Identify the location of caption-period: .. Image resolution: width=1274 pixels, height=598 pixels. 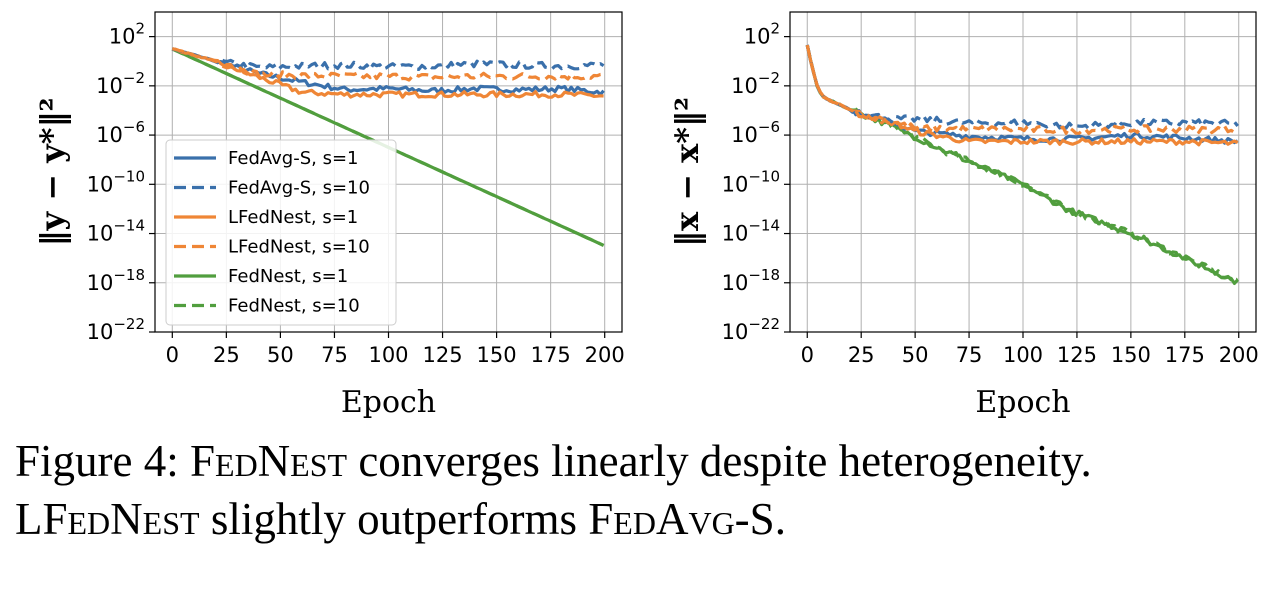
(780, 519).